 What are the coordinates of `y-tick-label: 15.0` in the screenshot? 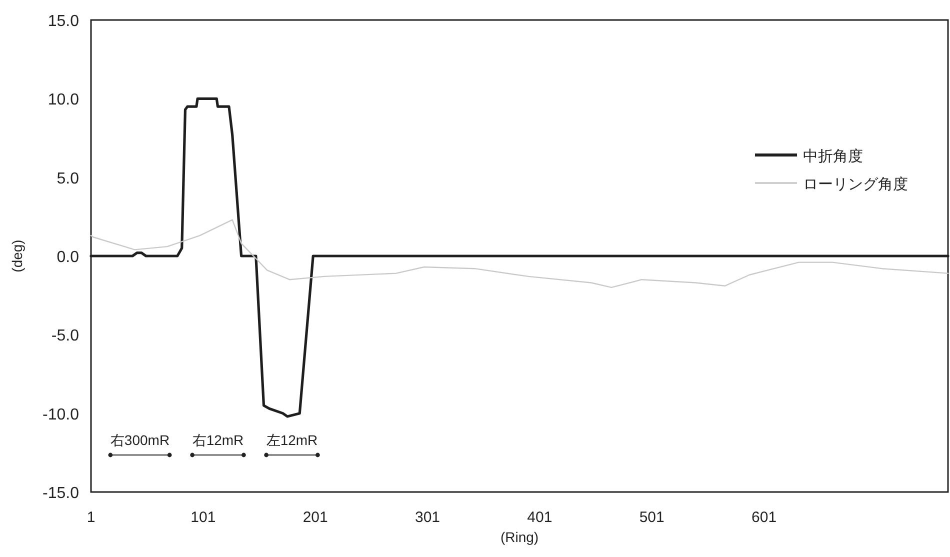 It's located at (64, 21).